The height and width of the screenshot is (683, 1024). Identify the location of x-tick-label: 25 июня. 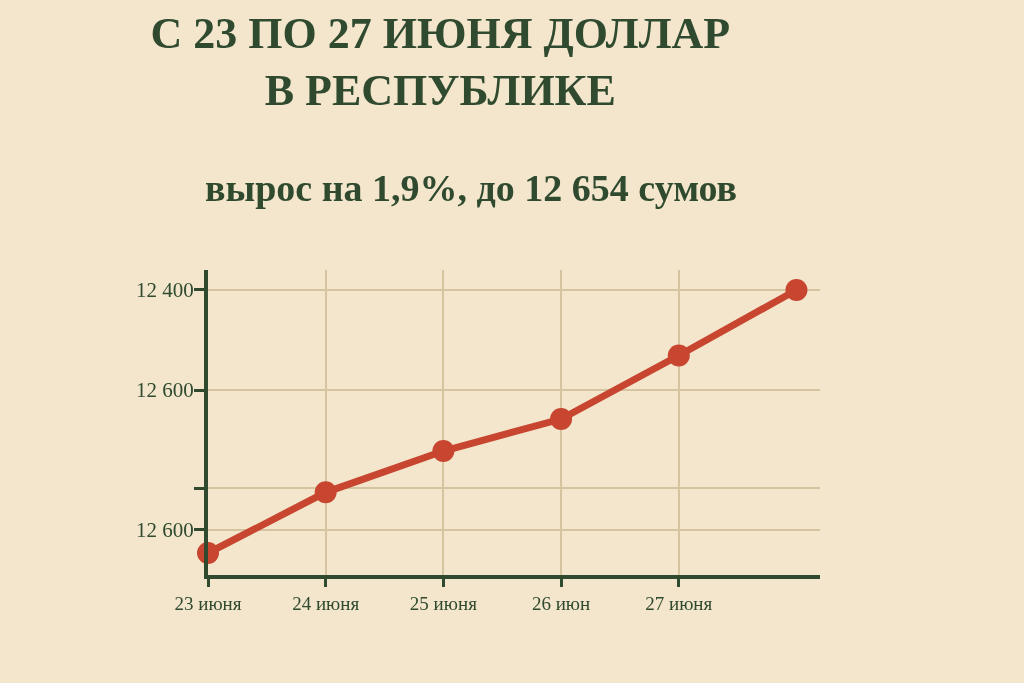
(443, 603).